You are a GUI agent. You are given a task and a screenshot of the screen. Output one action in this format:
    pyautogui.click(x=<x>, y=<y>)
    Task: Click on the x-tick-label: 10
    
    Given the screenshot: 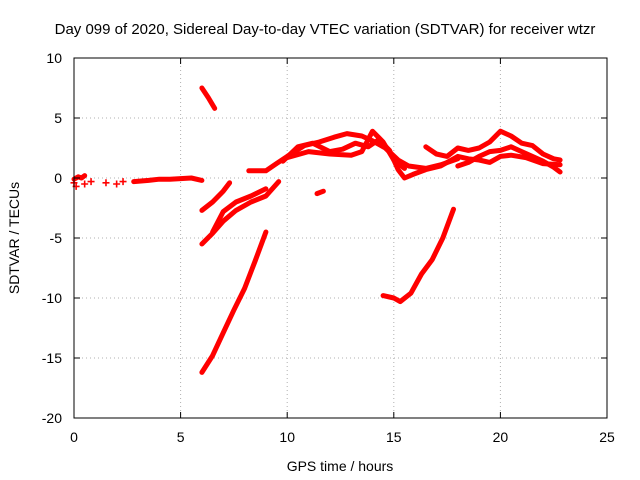 What is the action you would take?
    pyautogui.click(x=287, y=437)
    